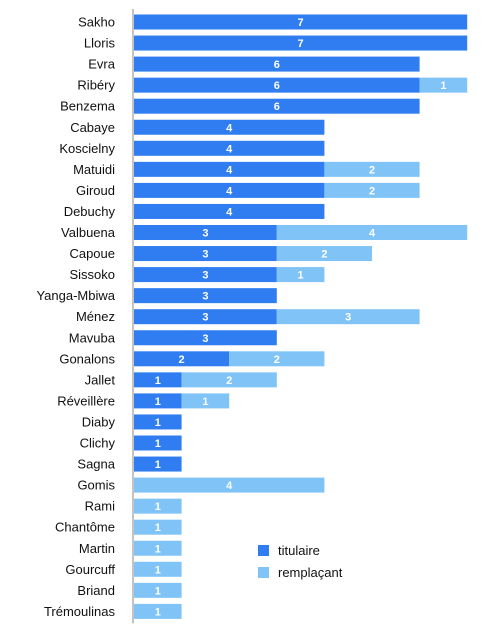 The height and width of the screenshot is (640, 499). Describe the element at coordinates (88, 106) in the screenshot. I see `player-label: Benzema` at that location.